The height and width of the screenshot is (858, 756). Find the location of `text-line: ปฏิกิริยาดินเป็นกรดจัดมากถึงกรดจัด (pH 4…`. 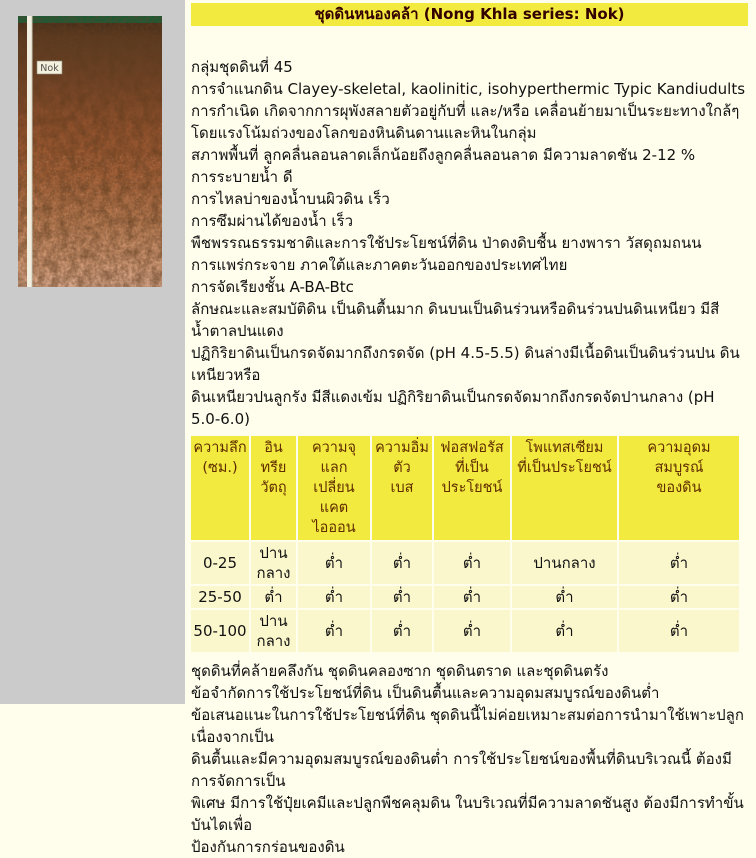

text-line: ปฏิกิริยาดินเป็นกรดจัดมากถึงกรดจัด (pH 4… is located at coordinates (465, 364).